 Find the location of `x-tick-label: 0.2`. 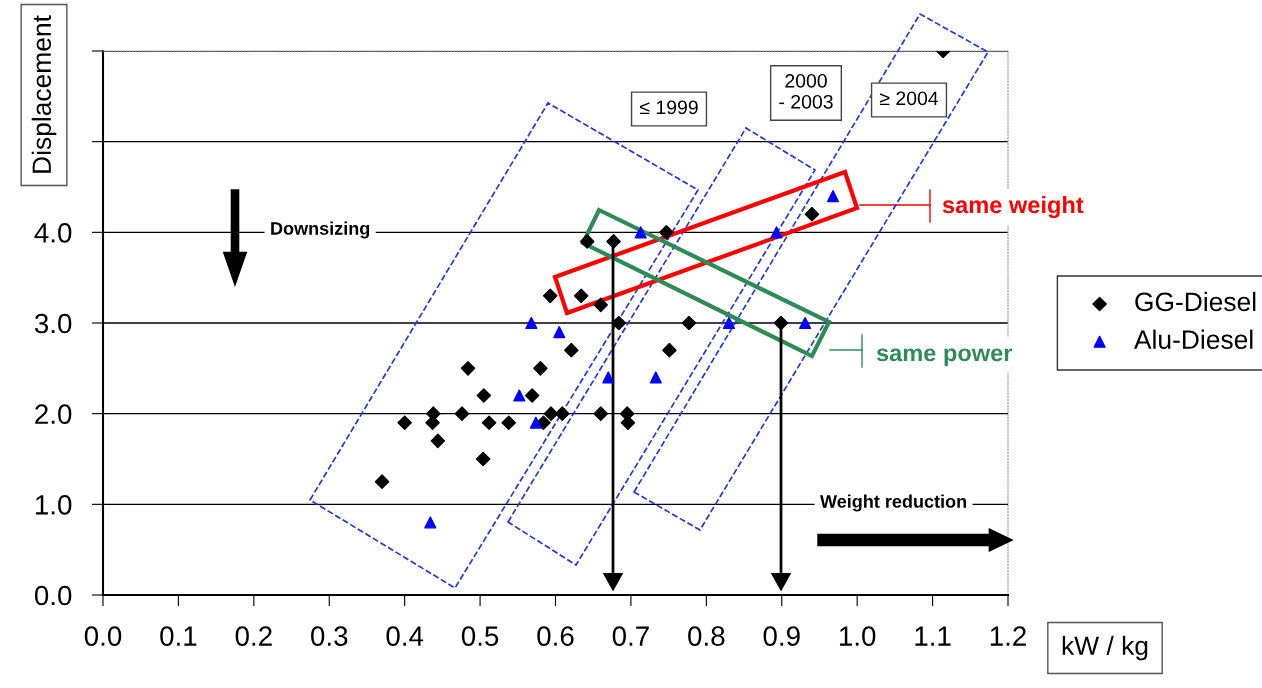

x-tick-label: 0.2 is located at coordinates (253, 636).